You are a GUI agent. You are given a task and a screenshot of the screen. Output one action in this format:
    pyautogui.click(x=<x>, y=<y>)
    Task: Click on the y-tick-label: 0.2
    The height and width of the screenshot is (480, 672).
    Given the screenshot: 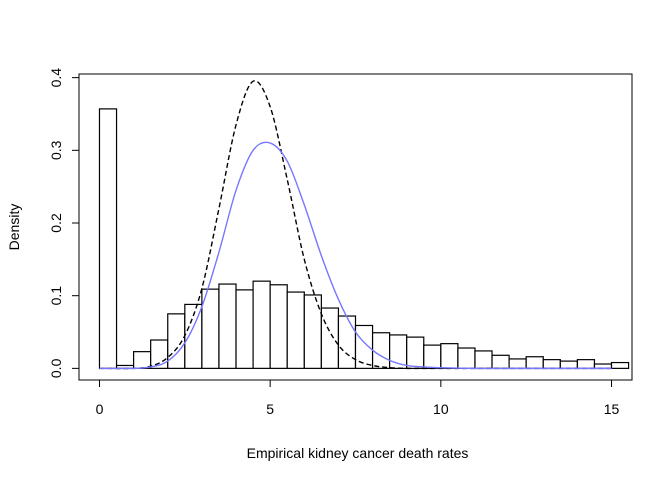 What is the action you would take?
    pyautogui.click(x=56, y=223)
    